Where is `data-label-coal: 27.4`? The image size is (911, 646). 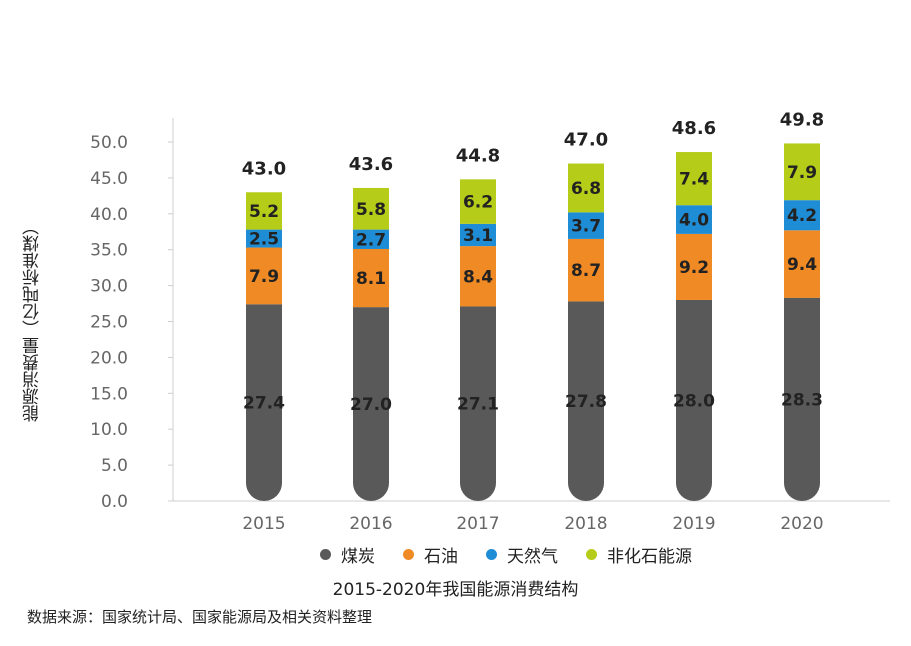 data-label-coal: 27.4 is located at coordinates (264, 404).